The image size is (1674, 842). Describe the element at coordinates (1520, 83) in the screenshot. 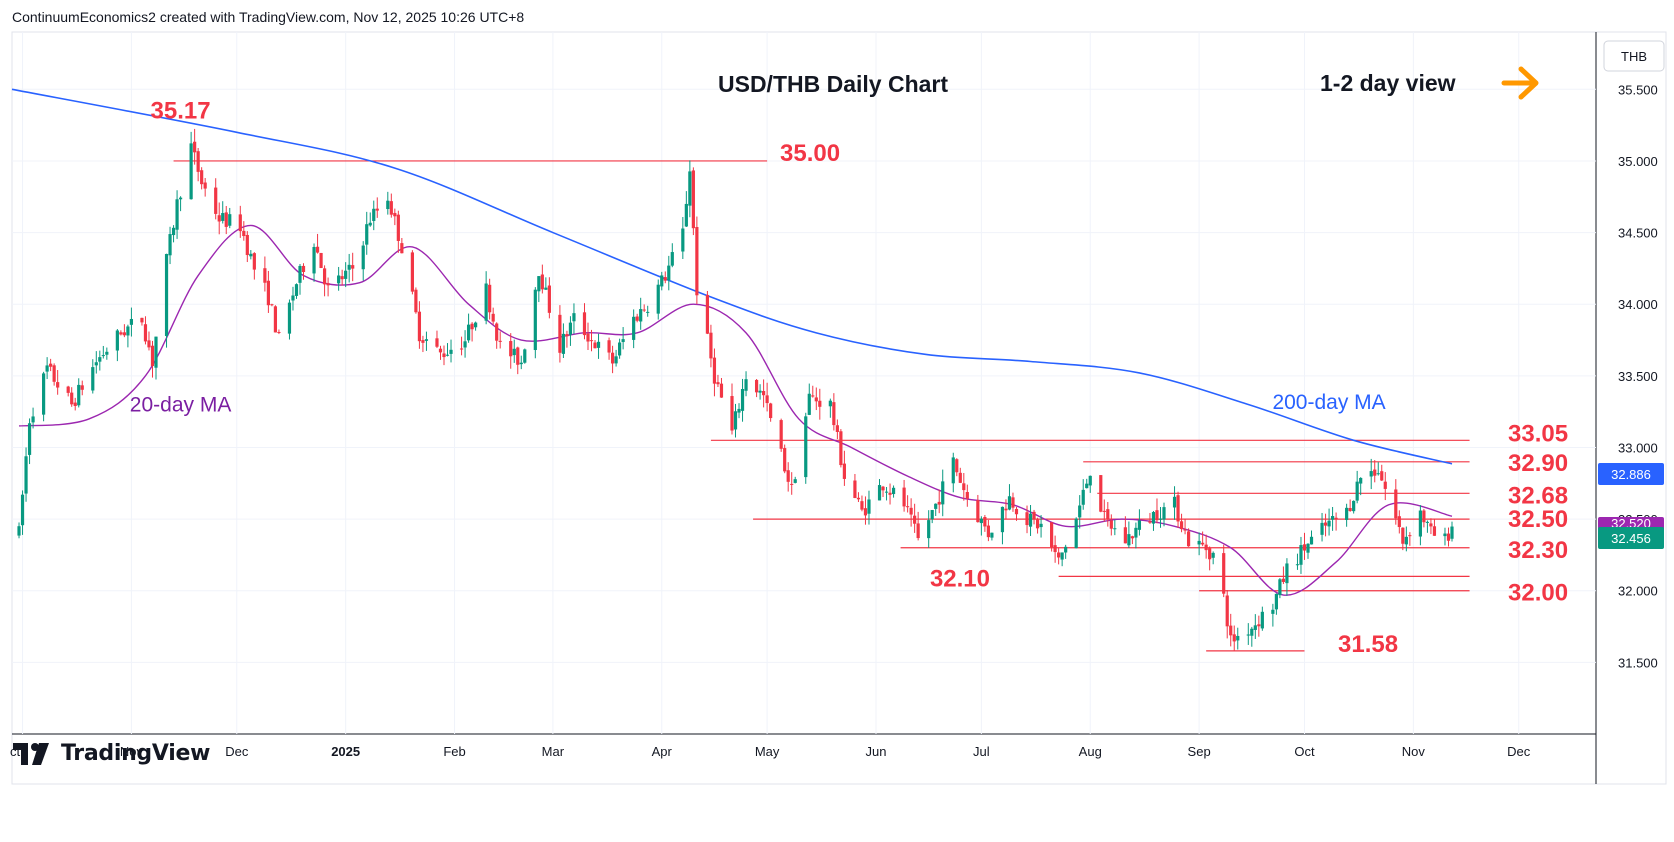

I see `arrow-right-icon` at that location.